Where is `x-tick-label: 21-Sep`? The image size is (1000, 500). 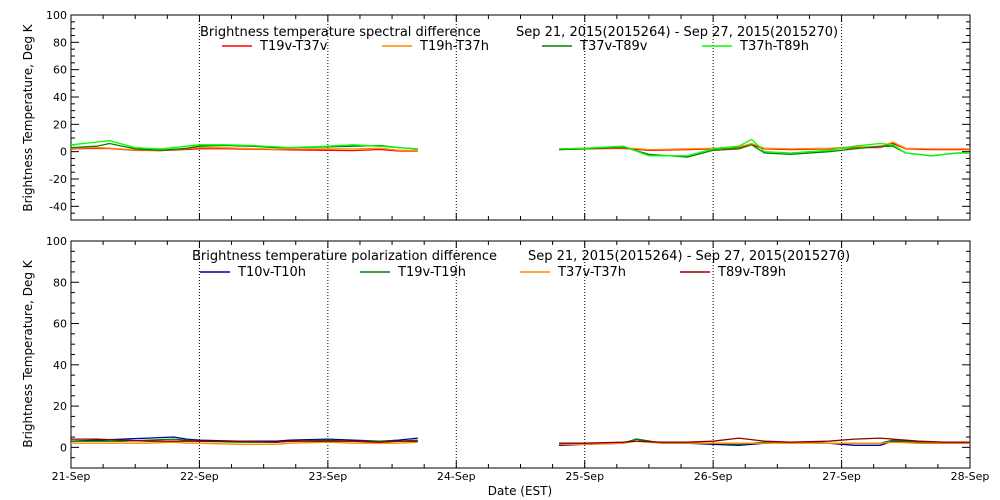 x-tick-label: 21-Sep is located at coordinates (71, 476).